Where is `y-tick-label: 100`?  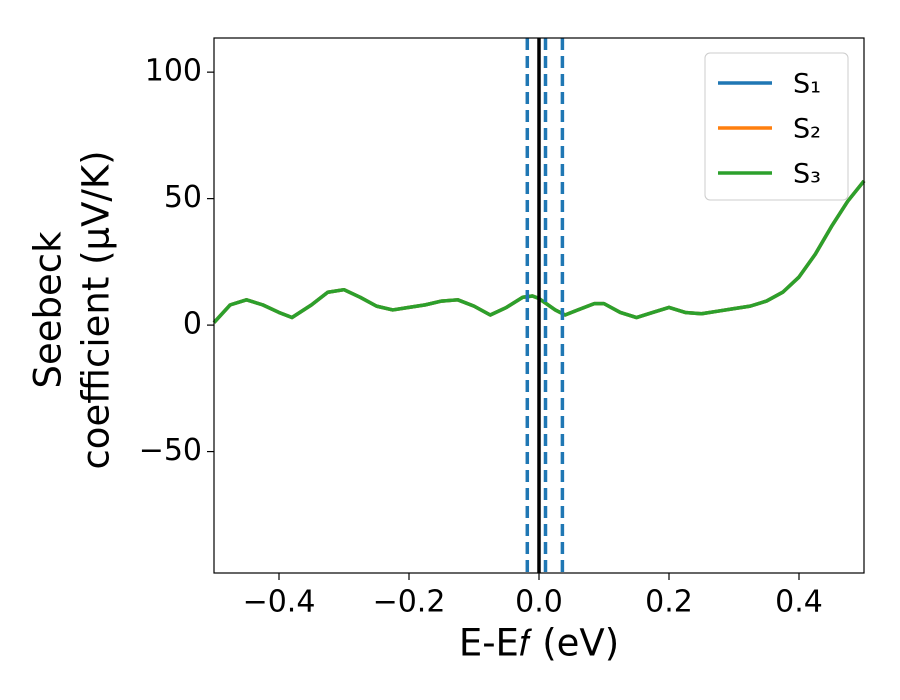 y-tick-label: 100 is located at coordinates (173, 71).